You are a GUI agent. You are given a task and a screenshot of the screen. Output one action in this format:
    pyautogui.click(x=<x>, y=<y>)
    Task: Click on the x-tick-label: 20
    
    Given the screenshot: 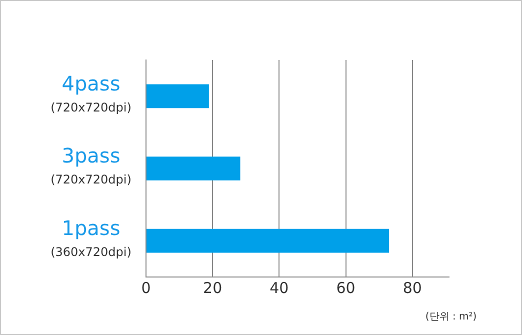 What is the action you would take?
    pyautogui.click(x=212, y=287)
    